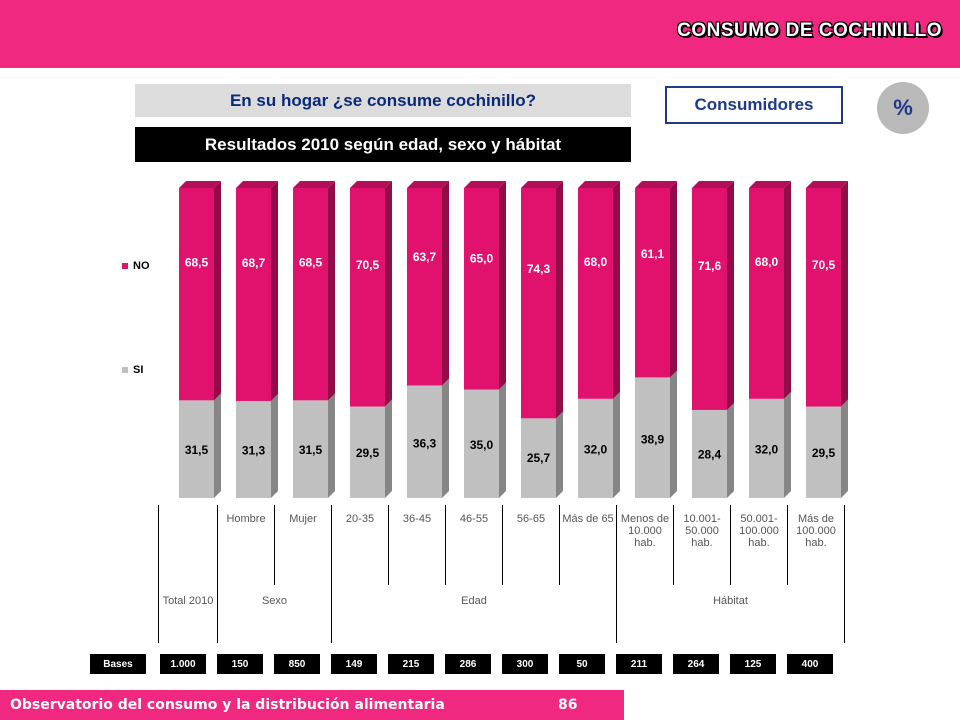 The image size is (960, 720). What do you see at coordinates (197, 263) in the screenshot?
I see `data-label-no: 68,5` at bounding box center [197, 263].